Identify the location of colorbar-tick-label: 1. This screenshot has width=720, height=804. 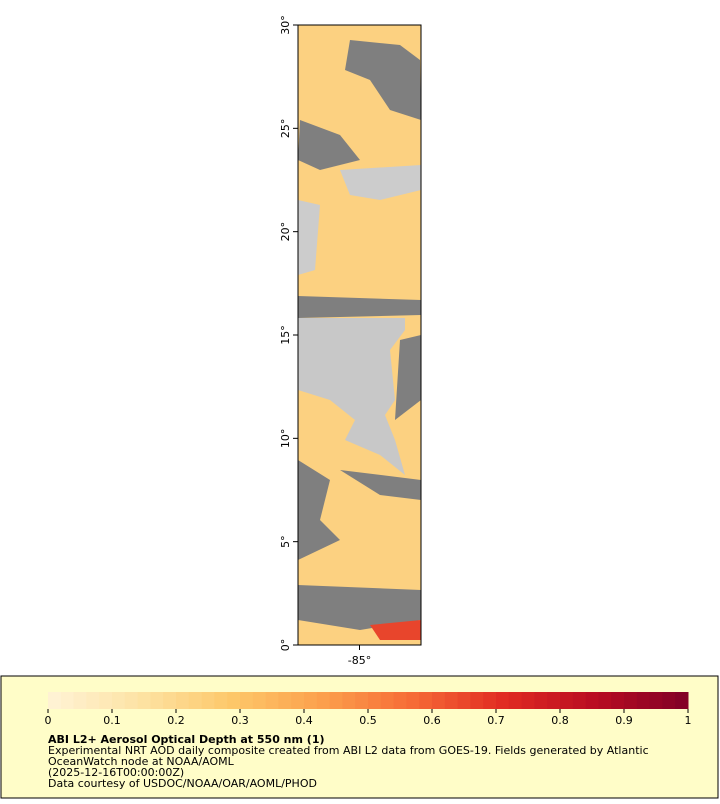
(688, 720).